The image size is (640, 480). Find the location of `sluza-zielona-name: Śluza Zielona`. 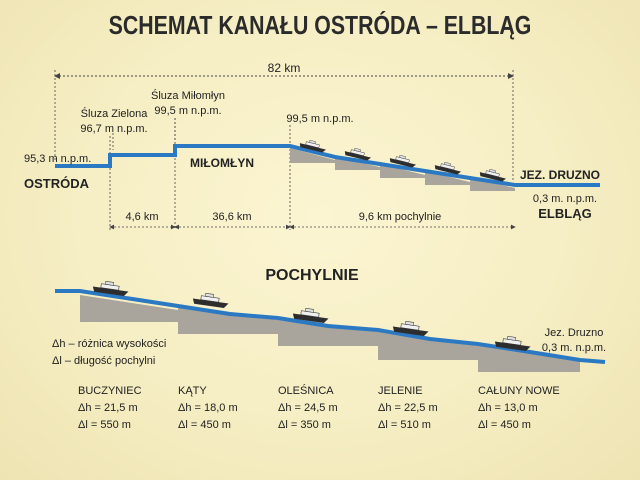

sluza-zielona-name: Śluza Zielona is located at coordinates (115, 113).